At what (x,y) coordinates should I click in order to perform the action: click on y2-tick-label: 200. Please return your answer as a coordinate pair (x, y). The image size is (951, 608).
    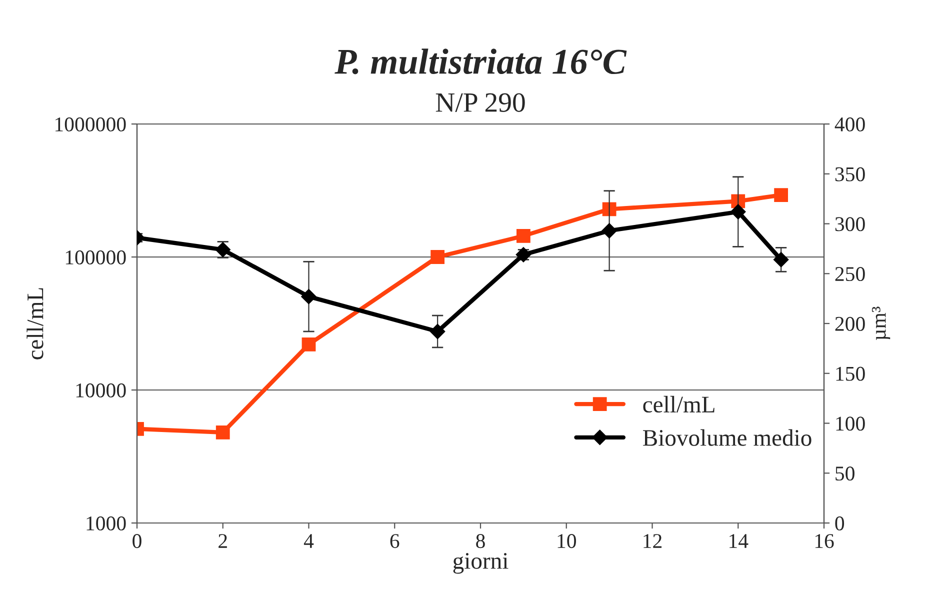
    Looking at the image, I should click on (850, 323).